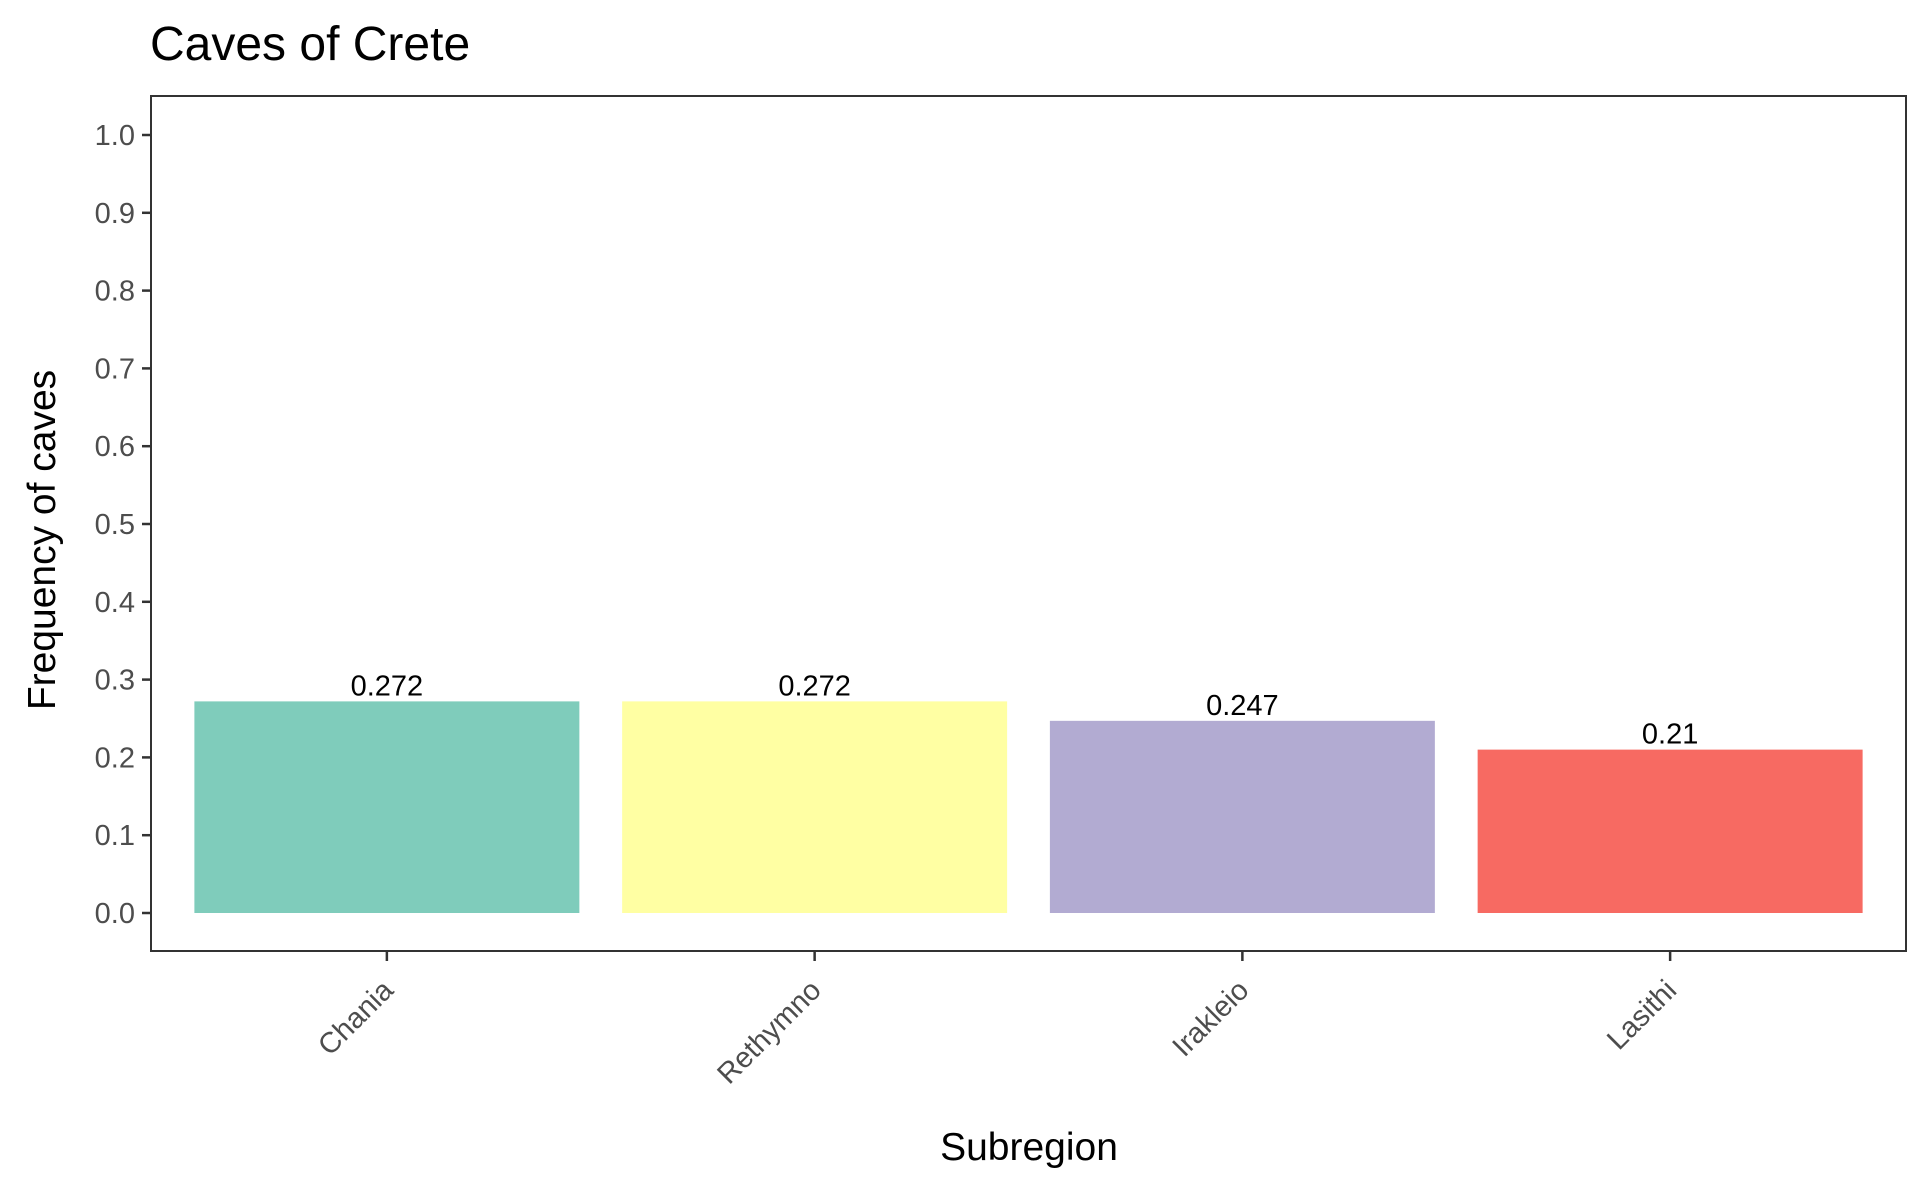  What do you see at coordinates (310, 44) in the screenshot?
I see `chart-title: Caves of Crete` at bounding box center [310, 44].